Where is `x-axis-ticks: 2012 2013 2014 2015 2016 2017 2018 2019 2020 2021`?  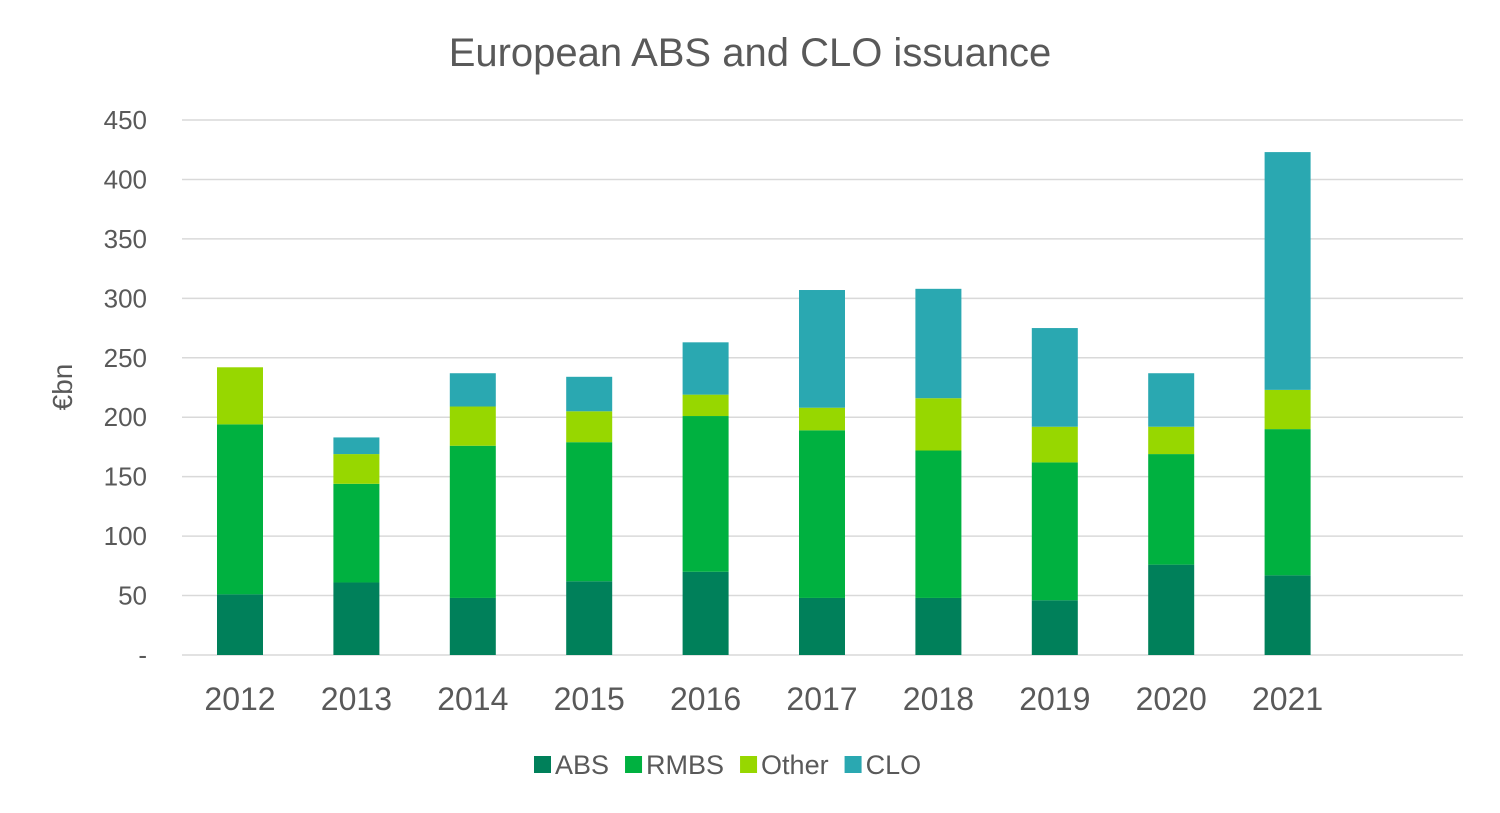
x-axis-ticks: 2012 2013 2014 2015 2016 2017 2018 2019 2020 2021 is located at coordinates (763, 699).